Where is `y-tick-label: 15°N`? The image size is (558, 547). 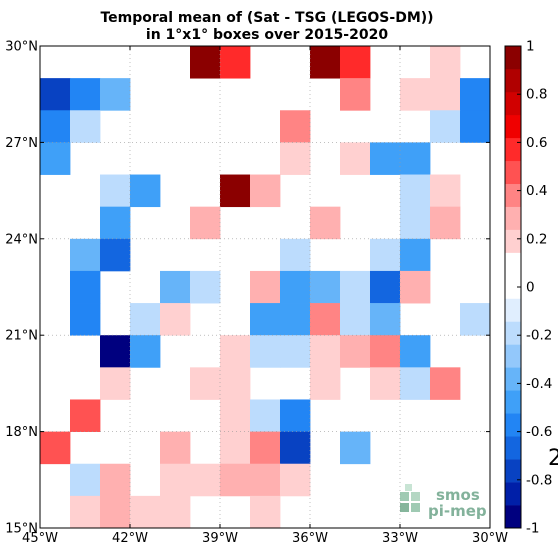
y-tick-label: 15°N is located at coordinates (21, 529).